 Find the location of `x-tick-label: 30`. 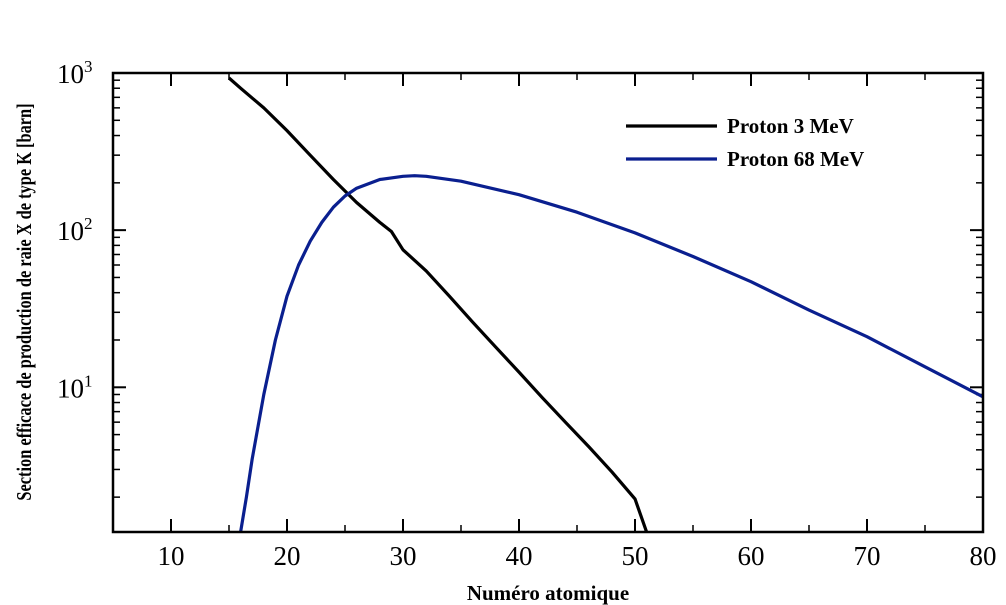

x-tick-label: 30 is located at coordinates (403, 556).